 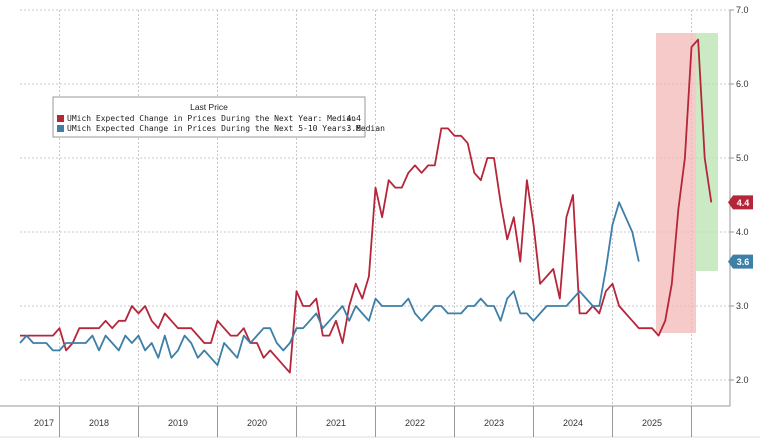 What do you see at coordinates (415, 423) in the screenshot?
I see `x-year-label: 2022` at bounding box center [415, 423].